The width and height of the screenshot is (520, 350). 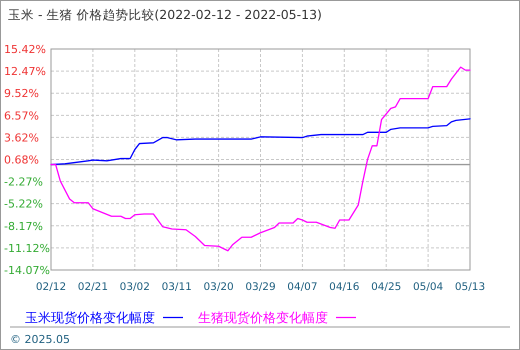 I want to click on x-tick-label: 04/07, so click(x=302, y=287).